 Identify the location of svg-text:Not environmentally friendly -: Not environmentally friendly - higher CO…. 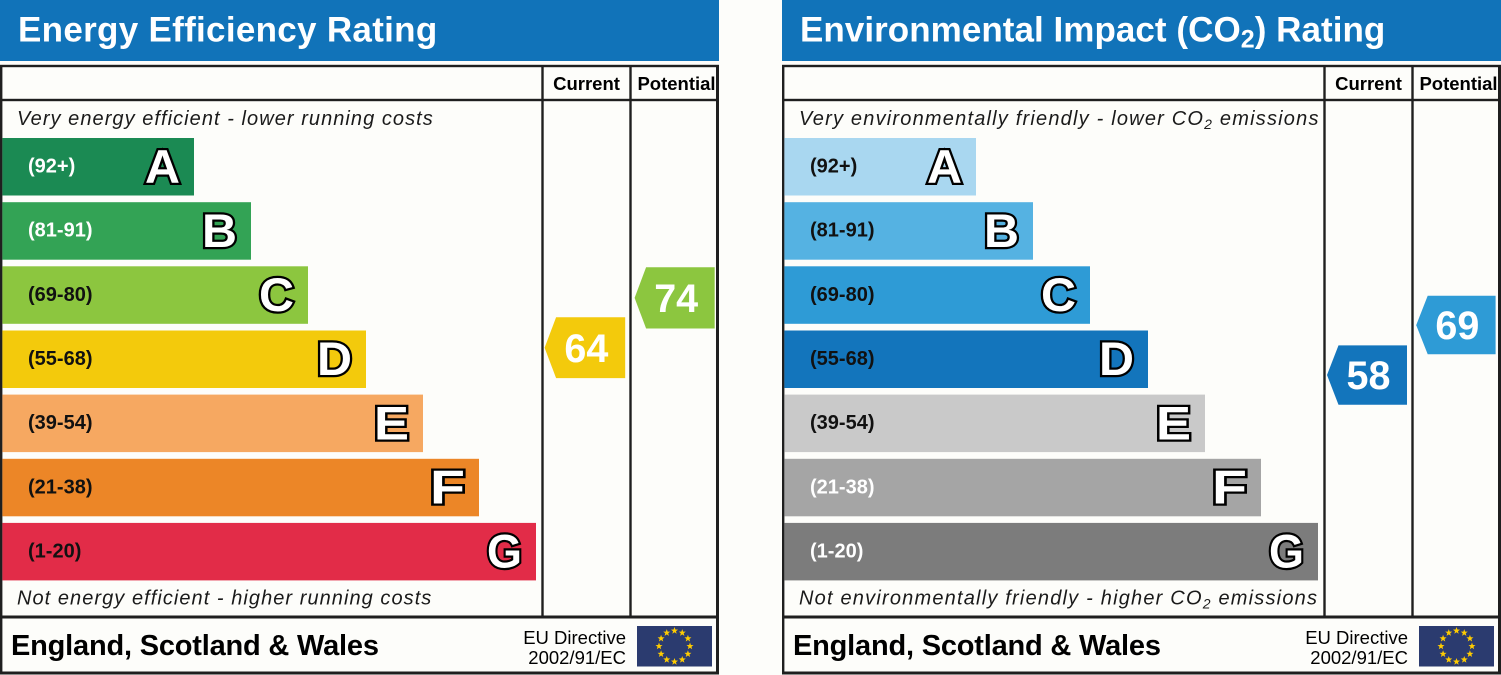
(1058, 600).